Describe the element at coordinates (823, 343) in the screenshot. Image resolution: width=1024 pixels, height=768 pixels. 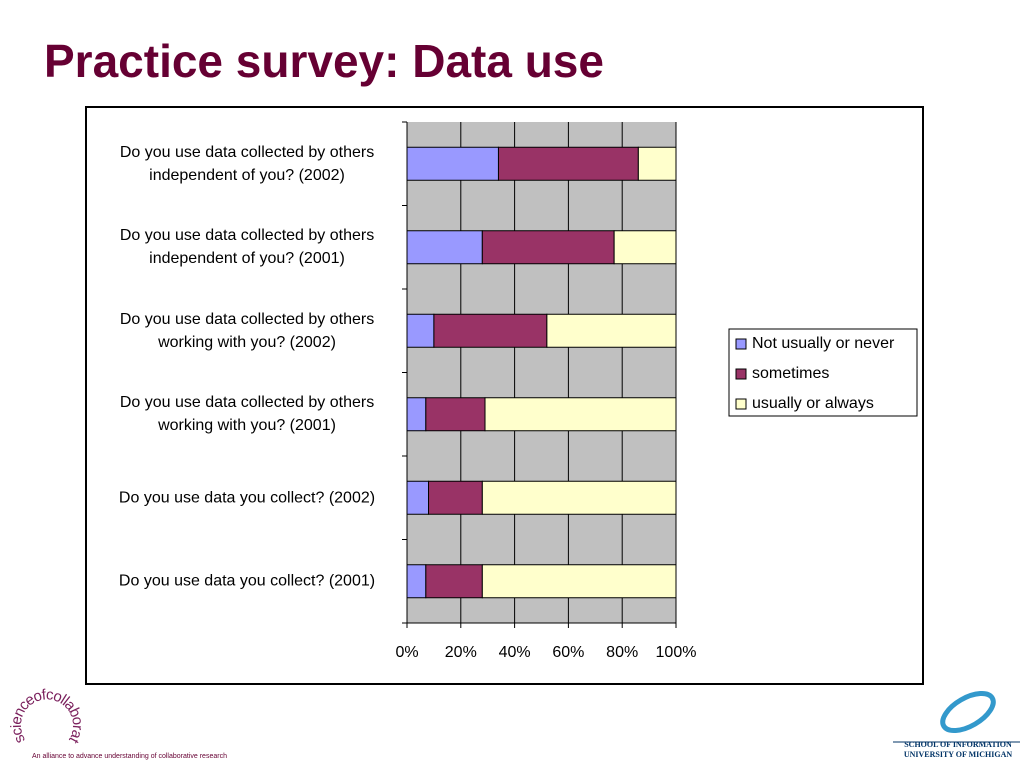
I see `legend-label: Not usually or never` at that location.